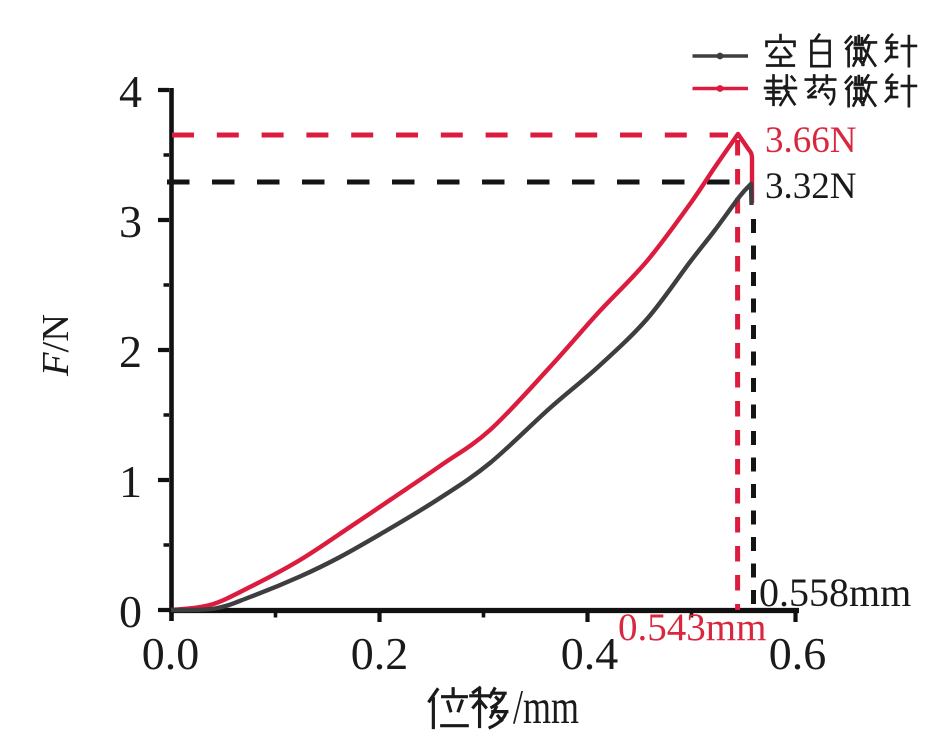 The image size is (943, 745). Describe the element at coordinates (130, 221) in the screenshot. I see `svg-text: 3` at that location.